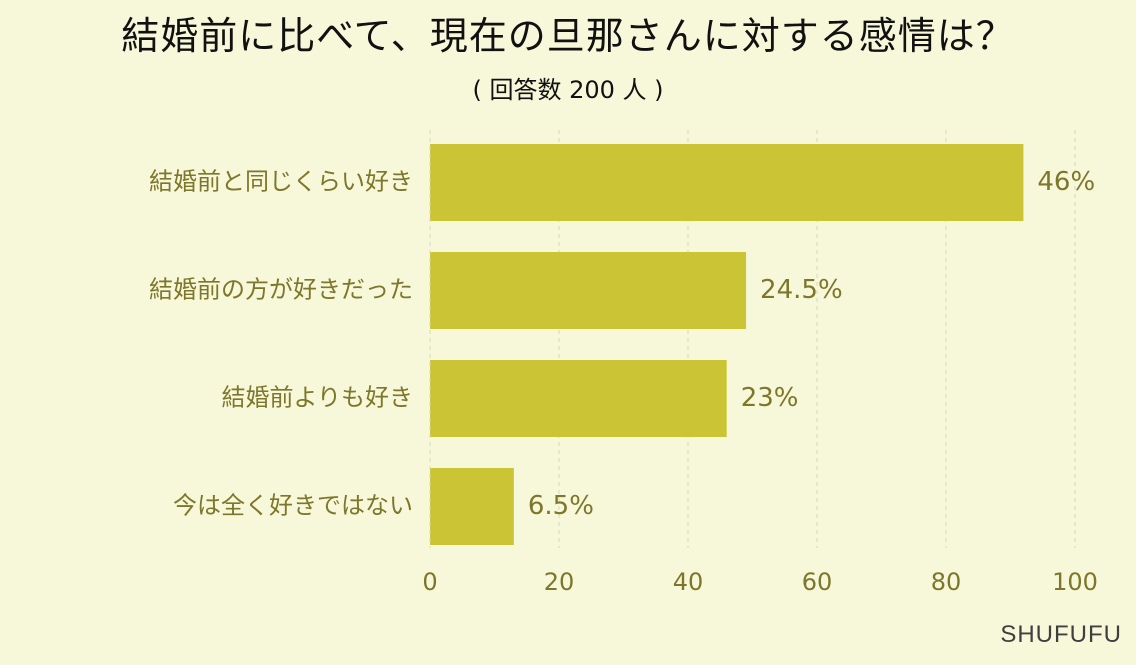  I want to click on category-label: 結婚前よりも好き, so click(317, 398).